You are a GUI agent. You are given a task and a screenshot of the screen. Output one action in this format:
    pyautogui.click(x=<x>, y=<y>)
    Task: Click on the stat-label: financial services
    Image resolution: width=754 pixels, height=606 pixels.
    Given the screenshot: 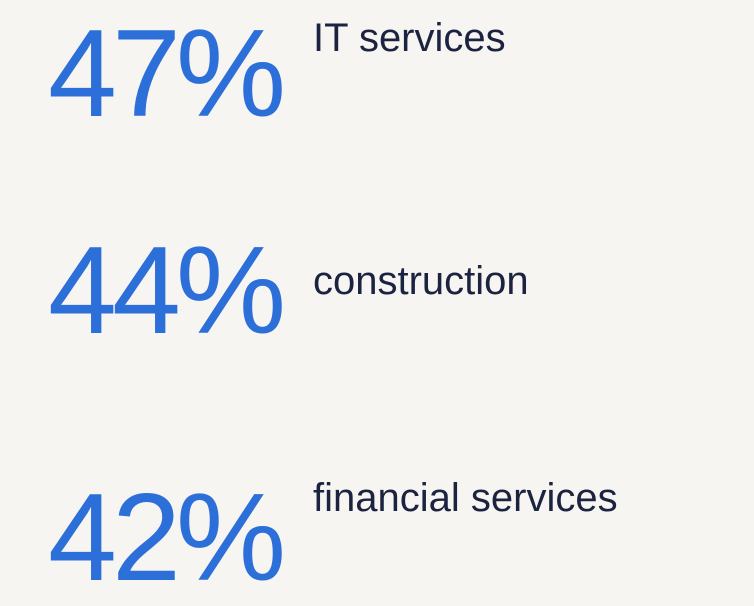 What is the action you would take?
    pyautogui.click(x=465, y=498)
    